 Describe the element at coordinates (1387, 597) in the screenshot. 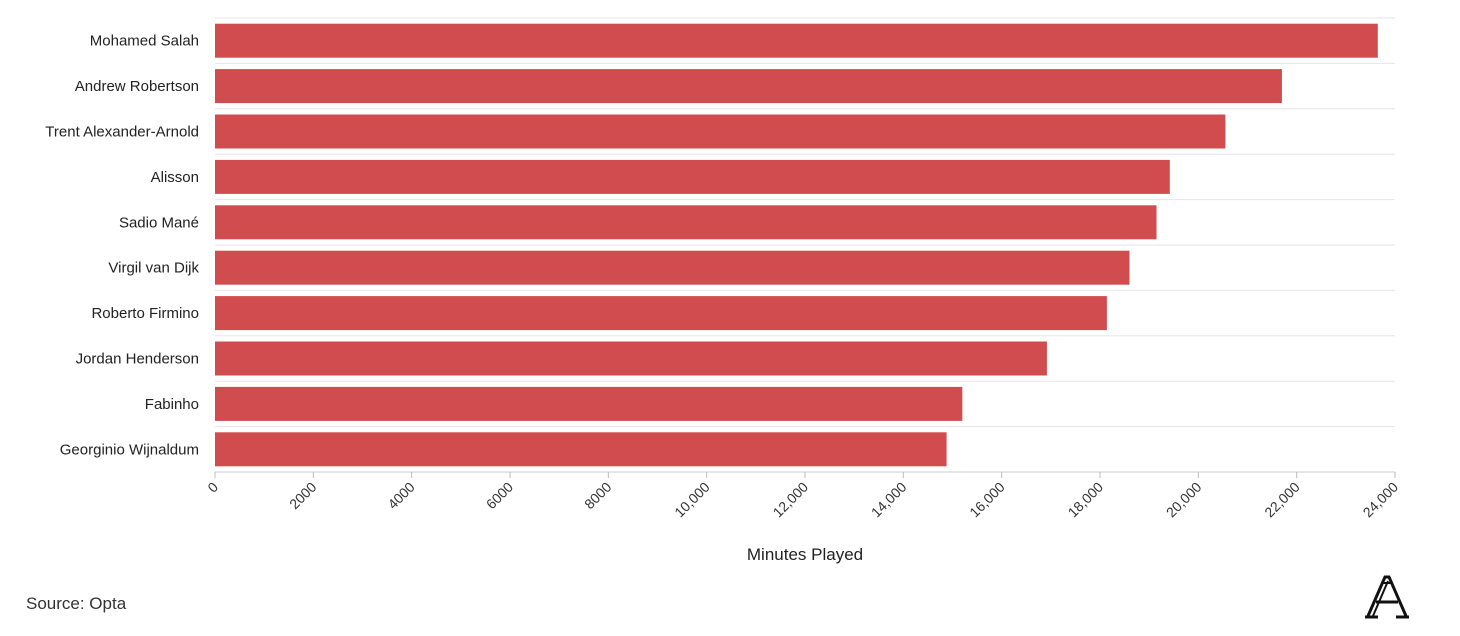

I see `publisher-logo-icon` at that location.